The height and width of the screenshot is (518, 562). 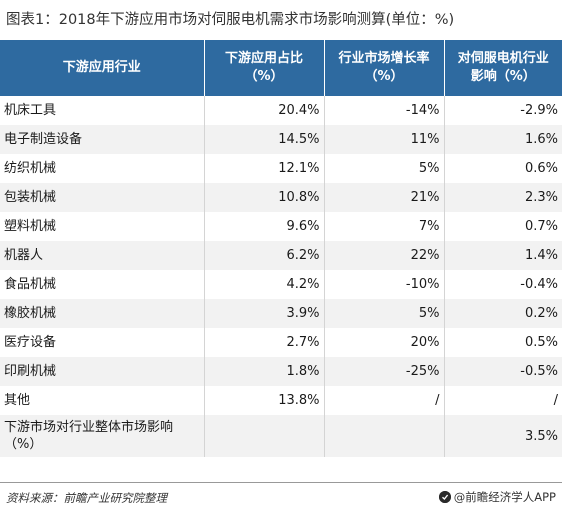 I want to click on brand-text: @前瞻经济学人APP, so click(x=504, y=497).